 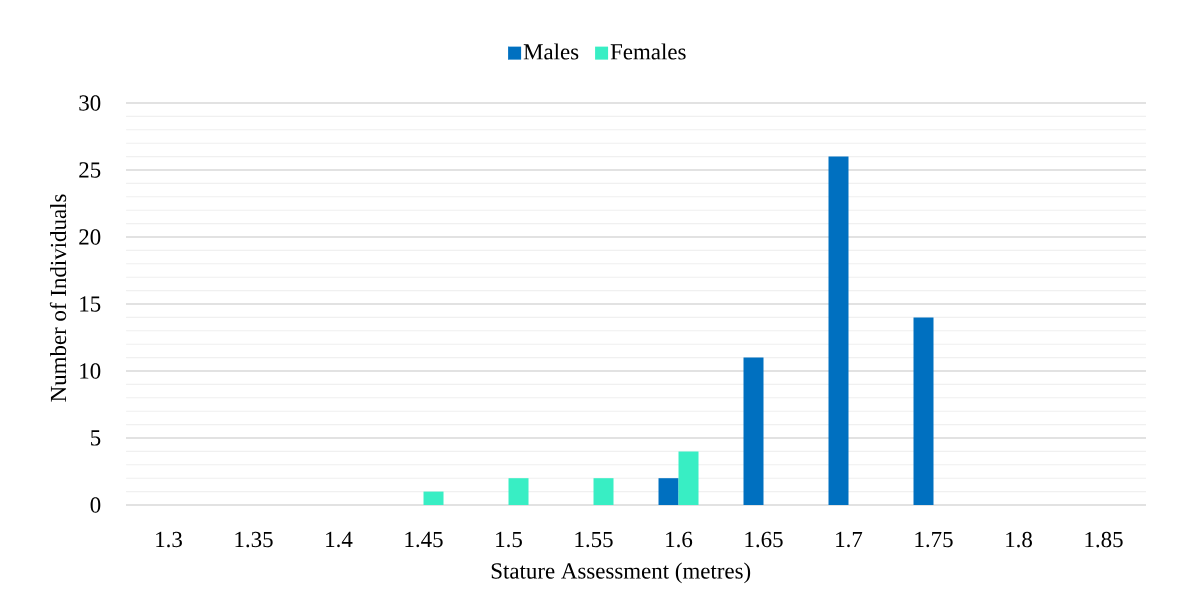 I want to click on legend-label: Females, so click(x=648, y=51).